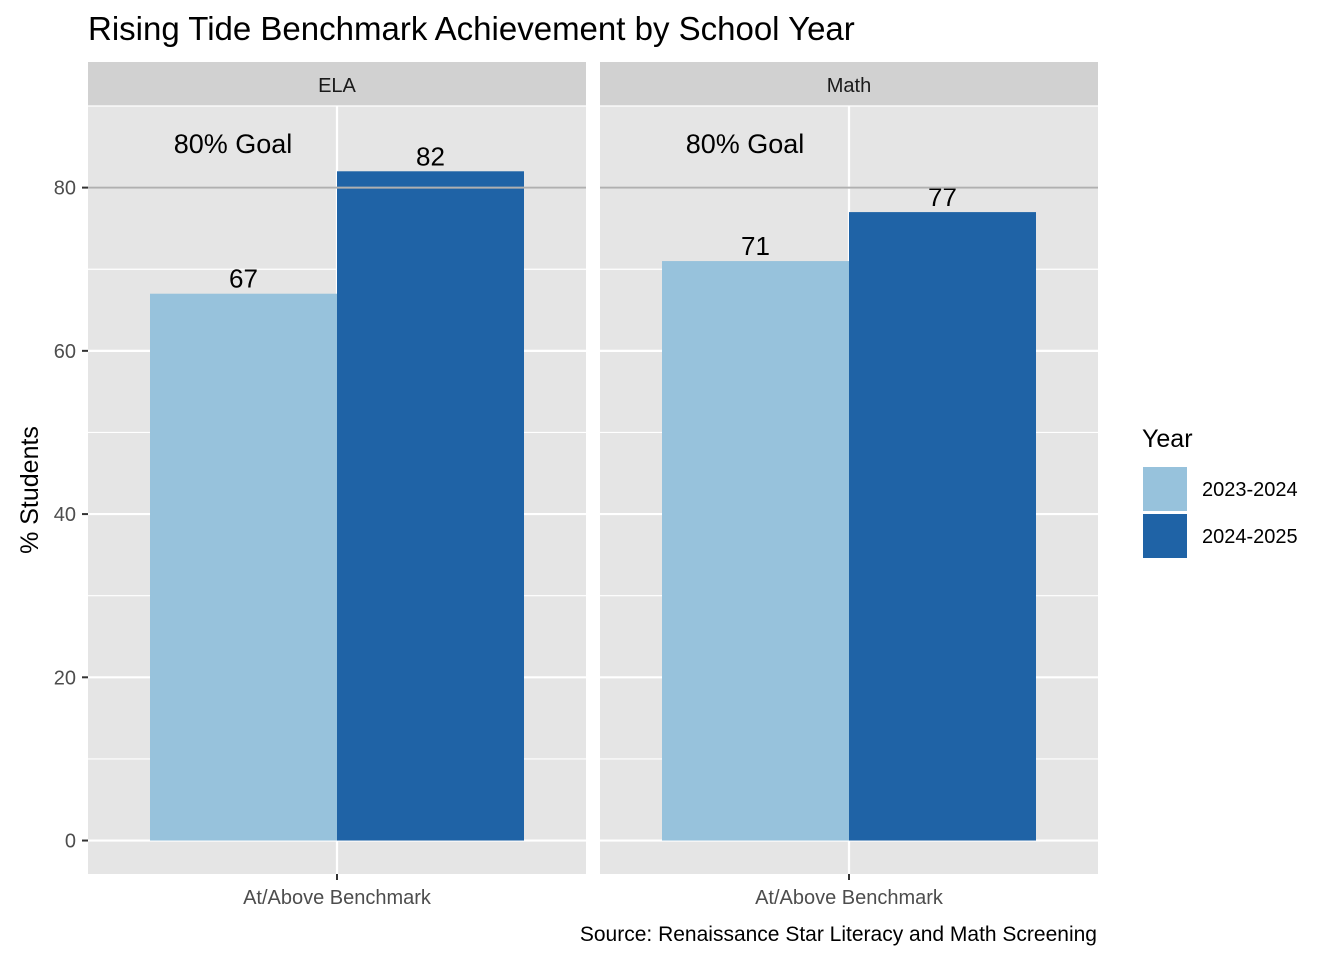 The image size is (1344, 965). I want to click on facet-strip-label: ELA, so click(337, 86).